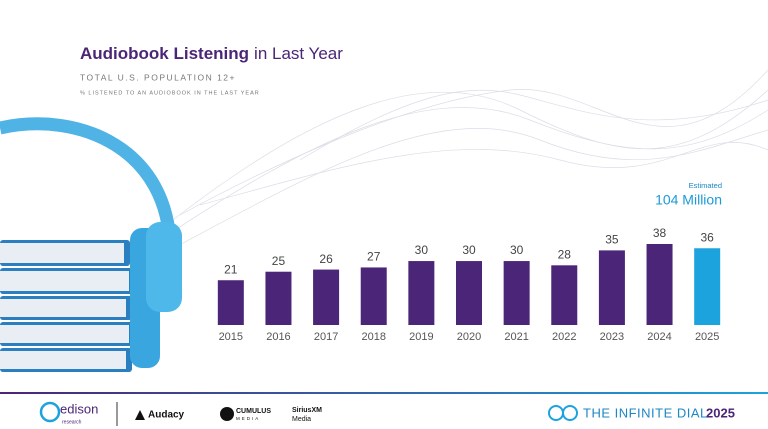 Image resolution: width=768 pixels, height=429 pixels. Describe the element at coordinates (708, 237) in the screenshot. I see `value-label: 36` at that location.